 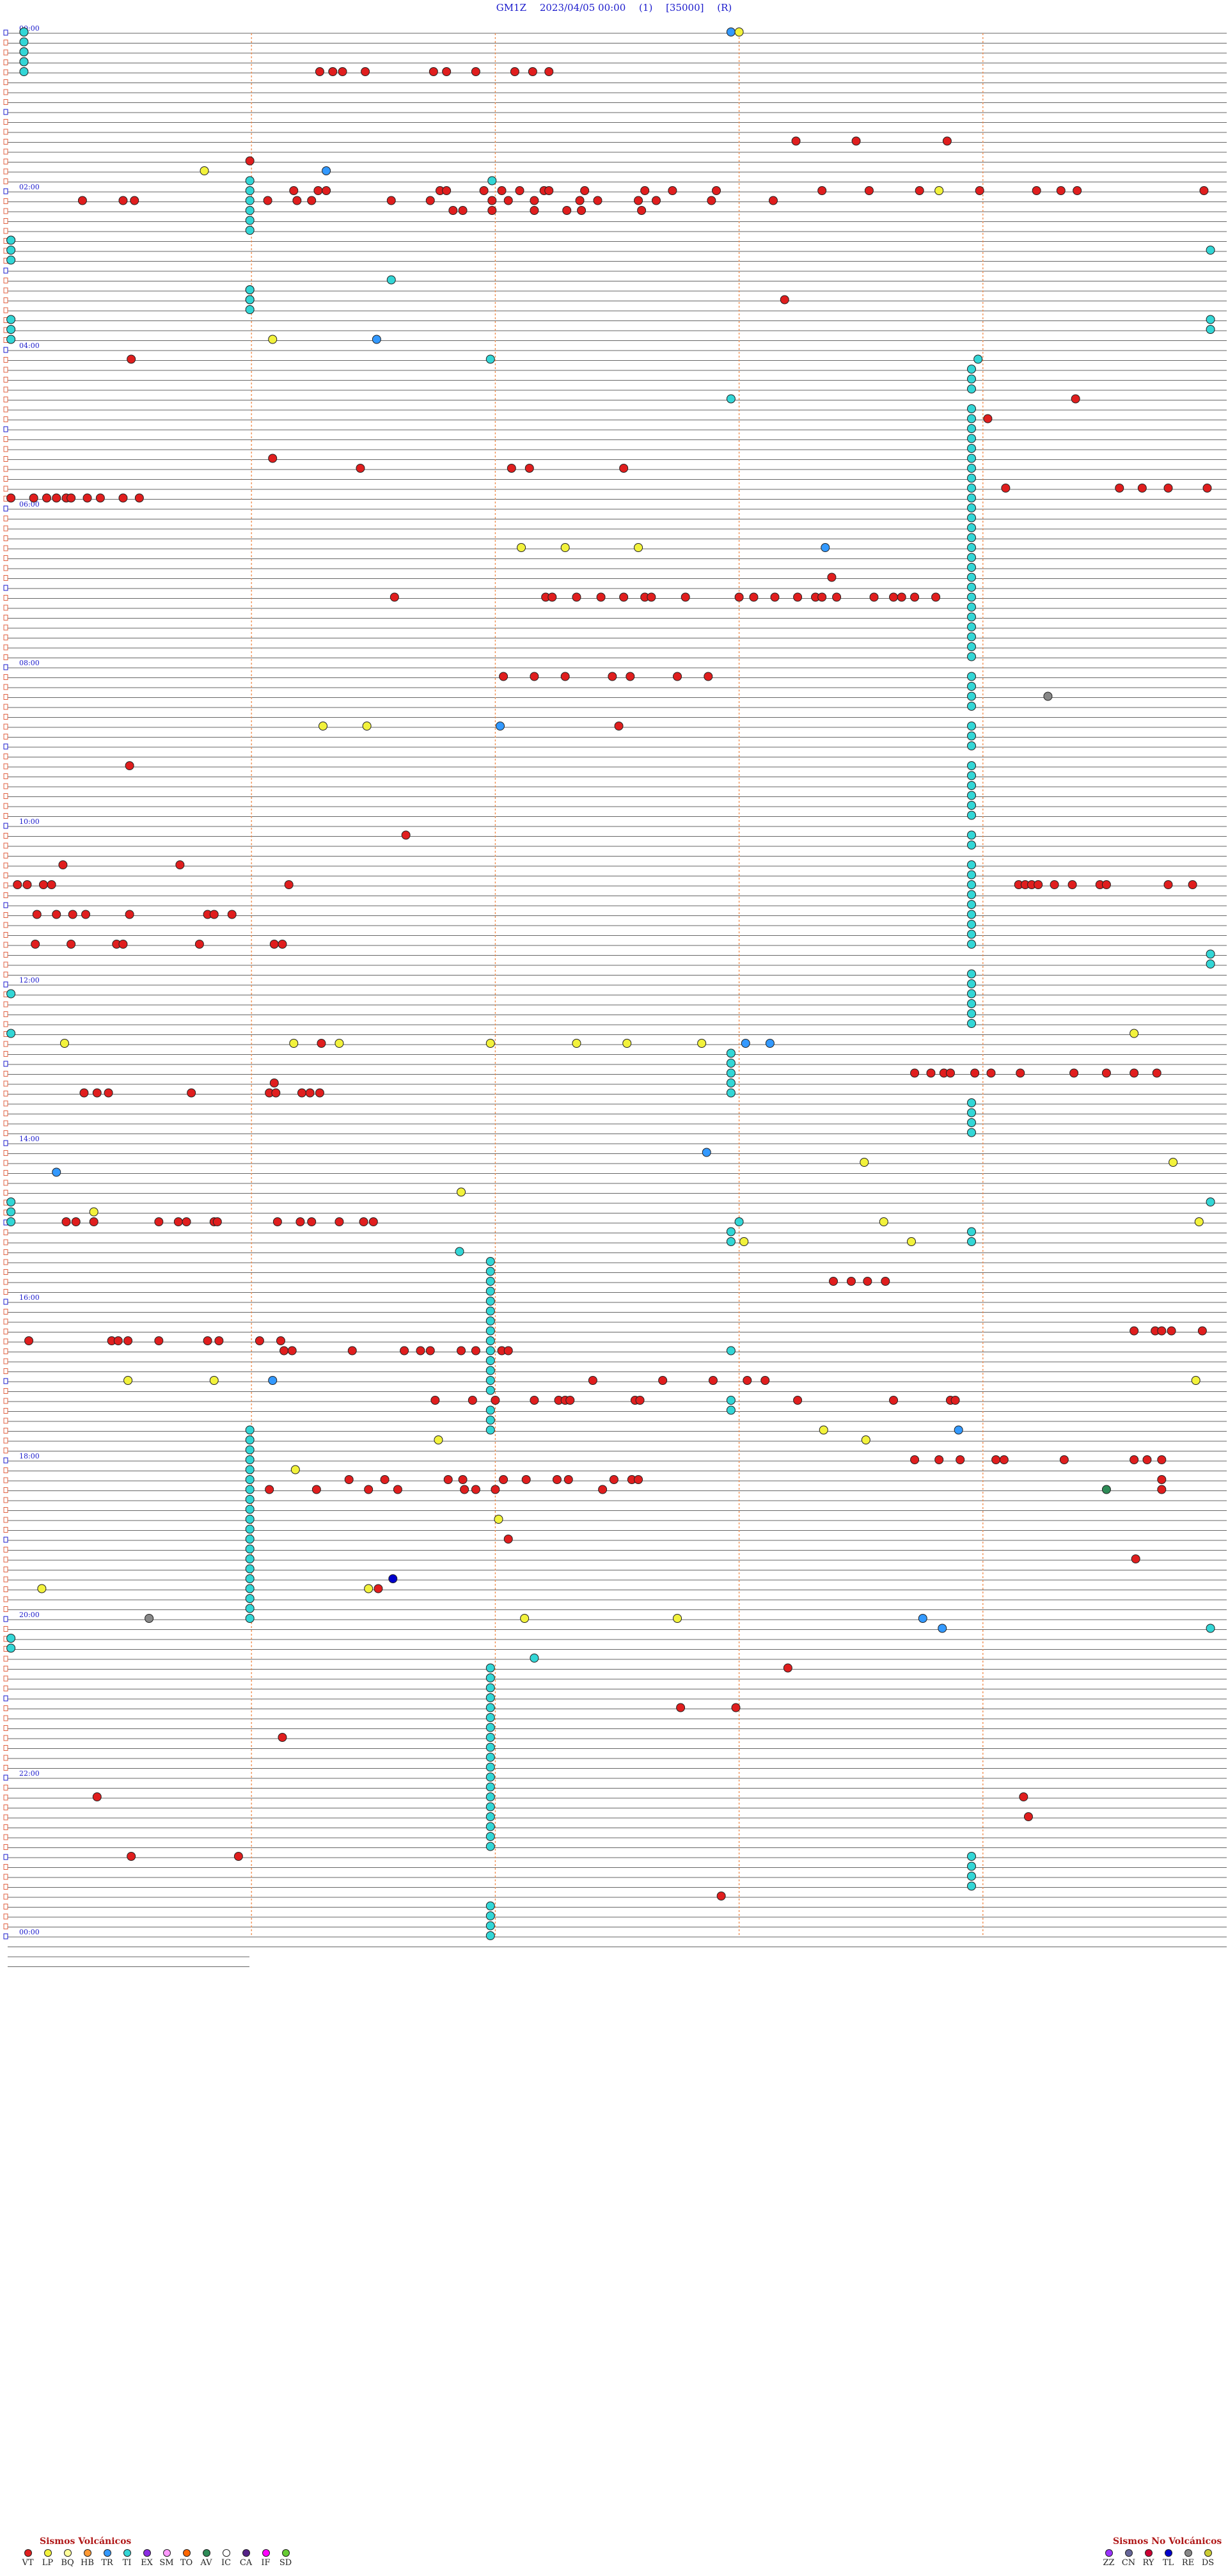 I want to click on legend-item: IC, so click(x=226, y=2558).